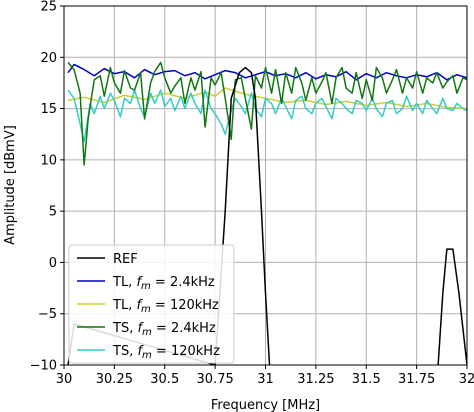 The image size is (474, 412). I want to click on y-tick-label: −10, so click(43, 366).